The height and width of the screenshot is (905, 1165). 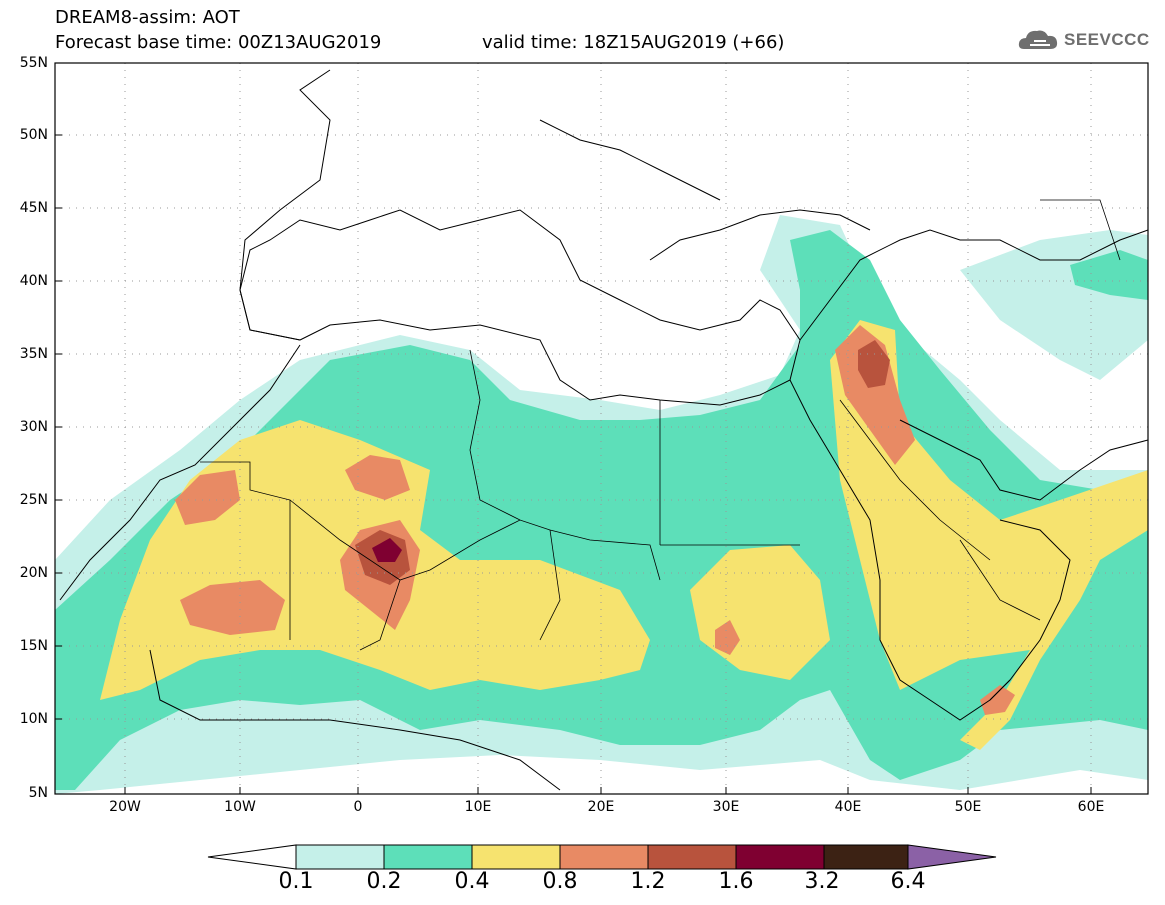 What do you see at coordinates (33, 281) in the screenshot?
I see `lat-label-40n: 40N` at bounding box center [33, 281].